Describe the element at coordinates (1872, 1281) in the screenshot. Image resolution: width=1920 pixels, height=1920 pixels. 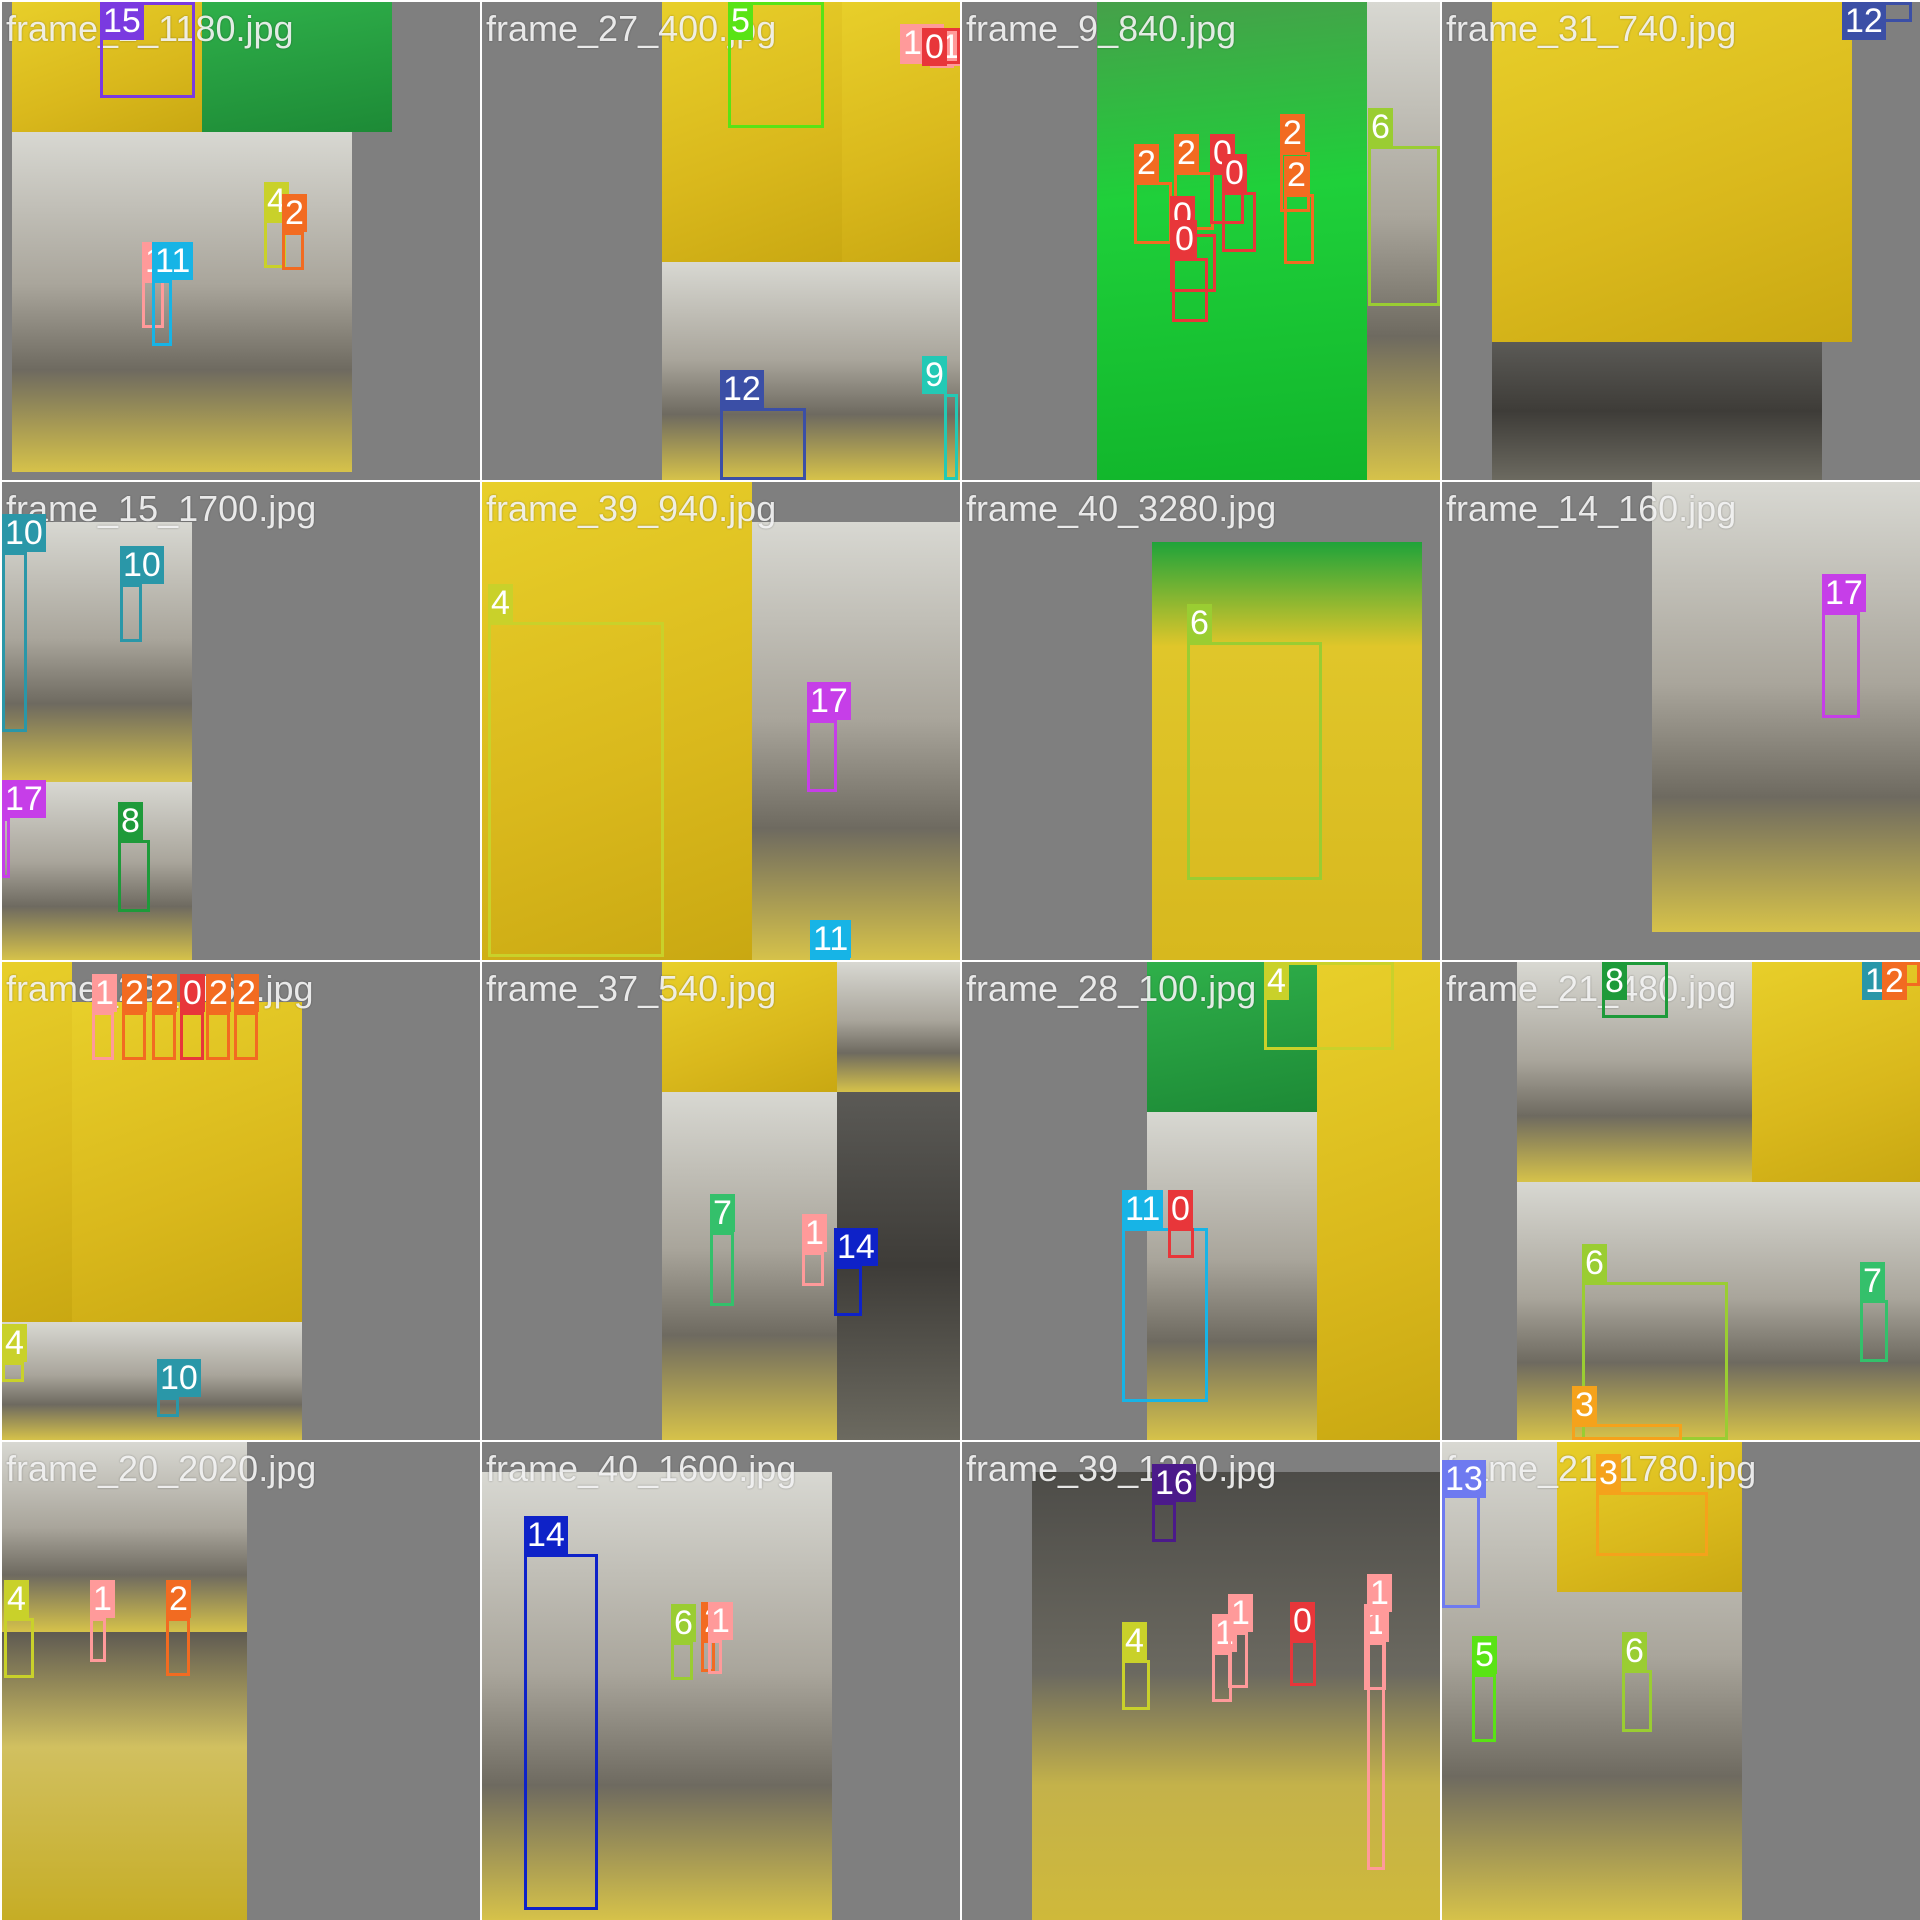
I see `detection-label: 7` at that location.